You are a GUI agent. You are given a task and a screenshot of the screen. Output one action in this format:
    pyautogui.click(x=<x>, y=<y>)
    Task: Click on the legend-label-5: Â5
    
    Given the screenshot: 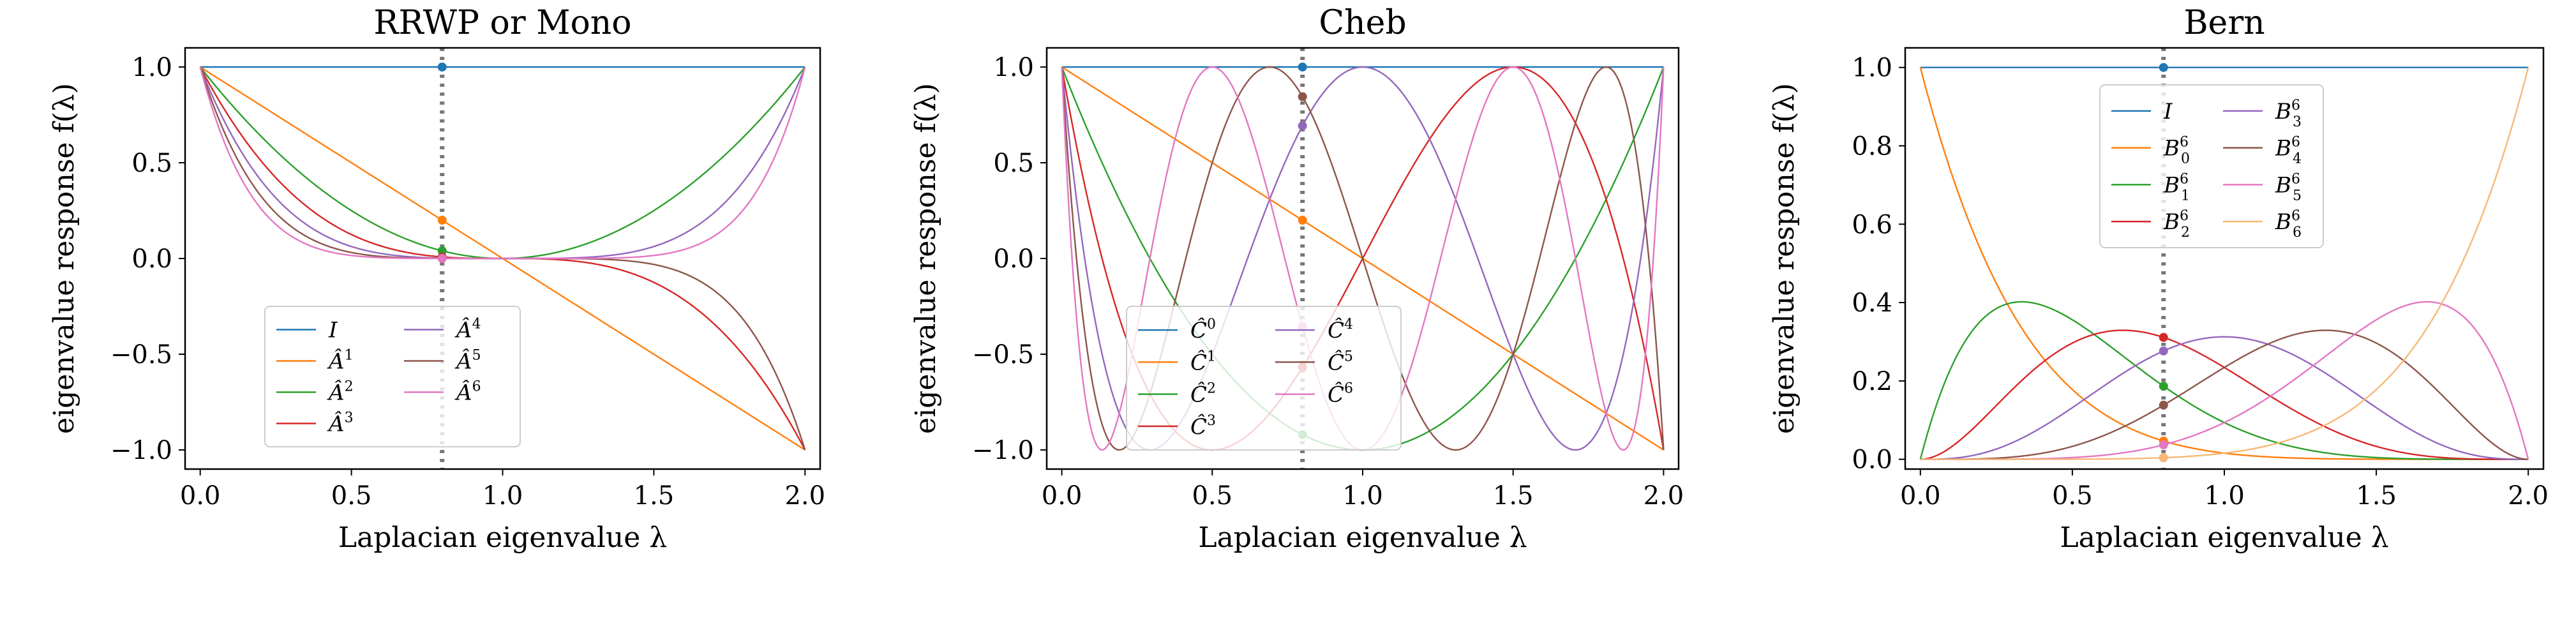 What is the action you would take?
    pyautogui.click(x=467, y=361)
    